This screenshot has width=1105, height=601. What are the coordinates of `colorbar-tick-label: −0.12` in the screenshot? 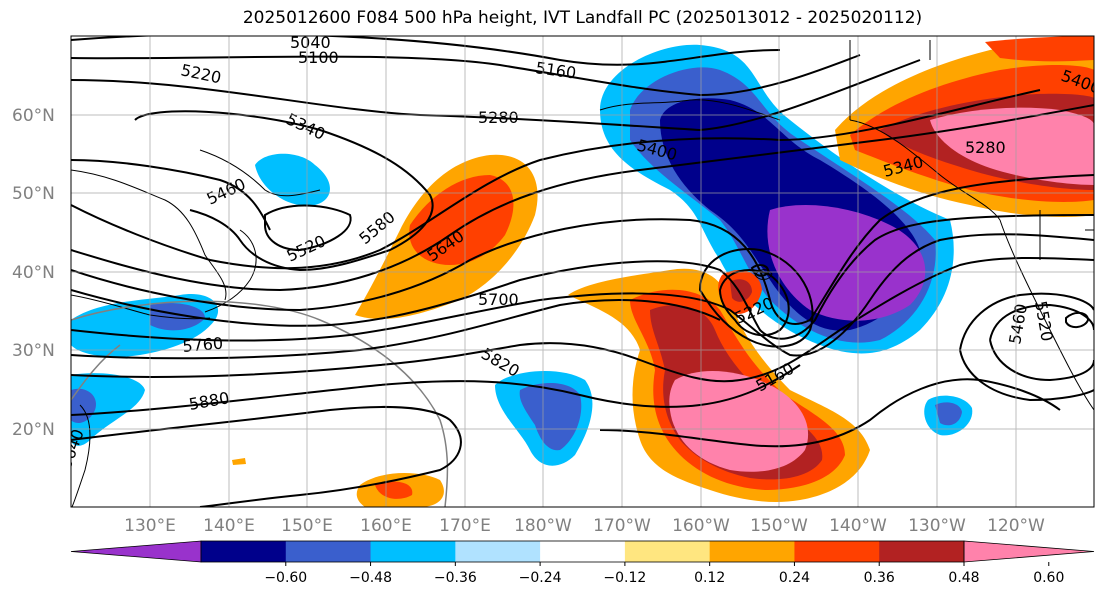 It's located at (624, 578).